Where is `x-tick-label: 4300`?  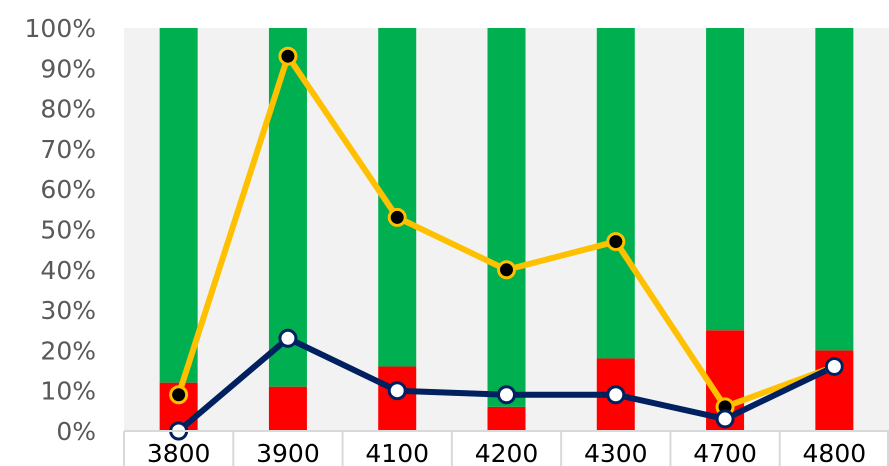 x-tick-label: 4300 is located at coordinates (616, 452).